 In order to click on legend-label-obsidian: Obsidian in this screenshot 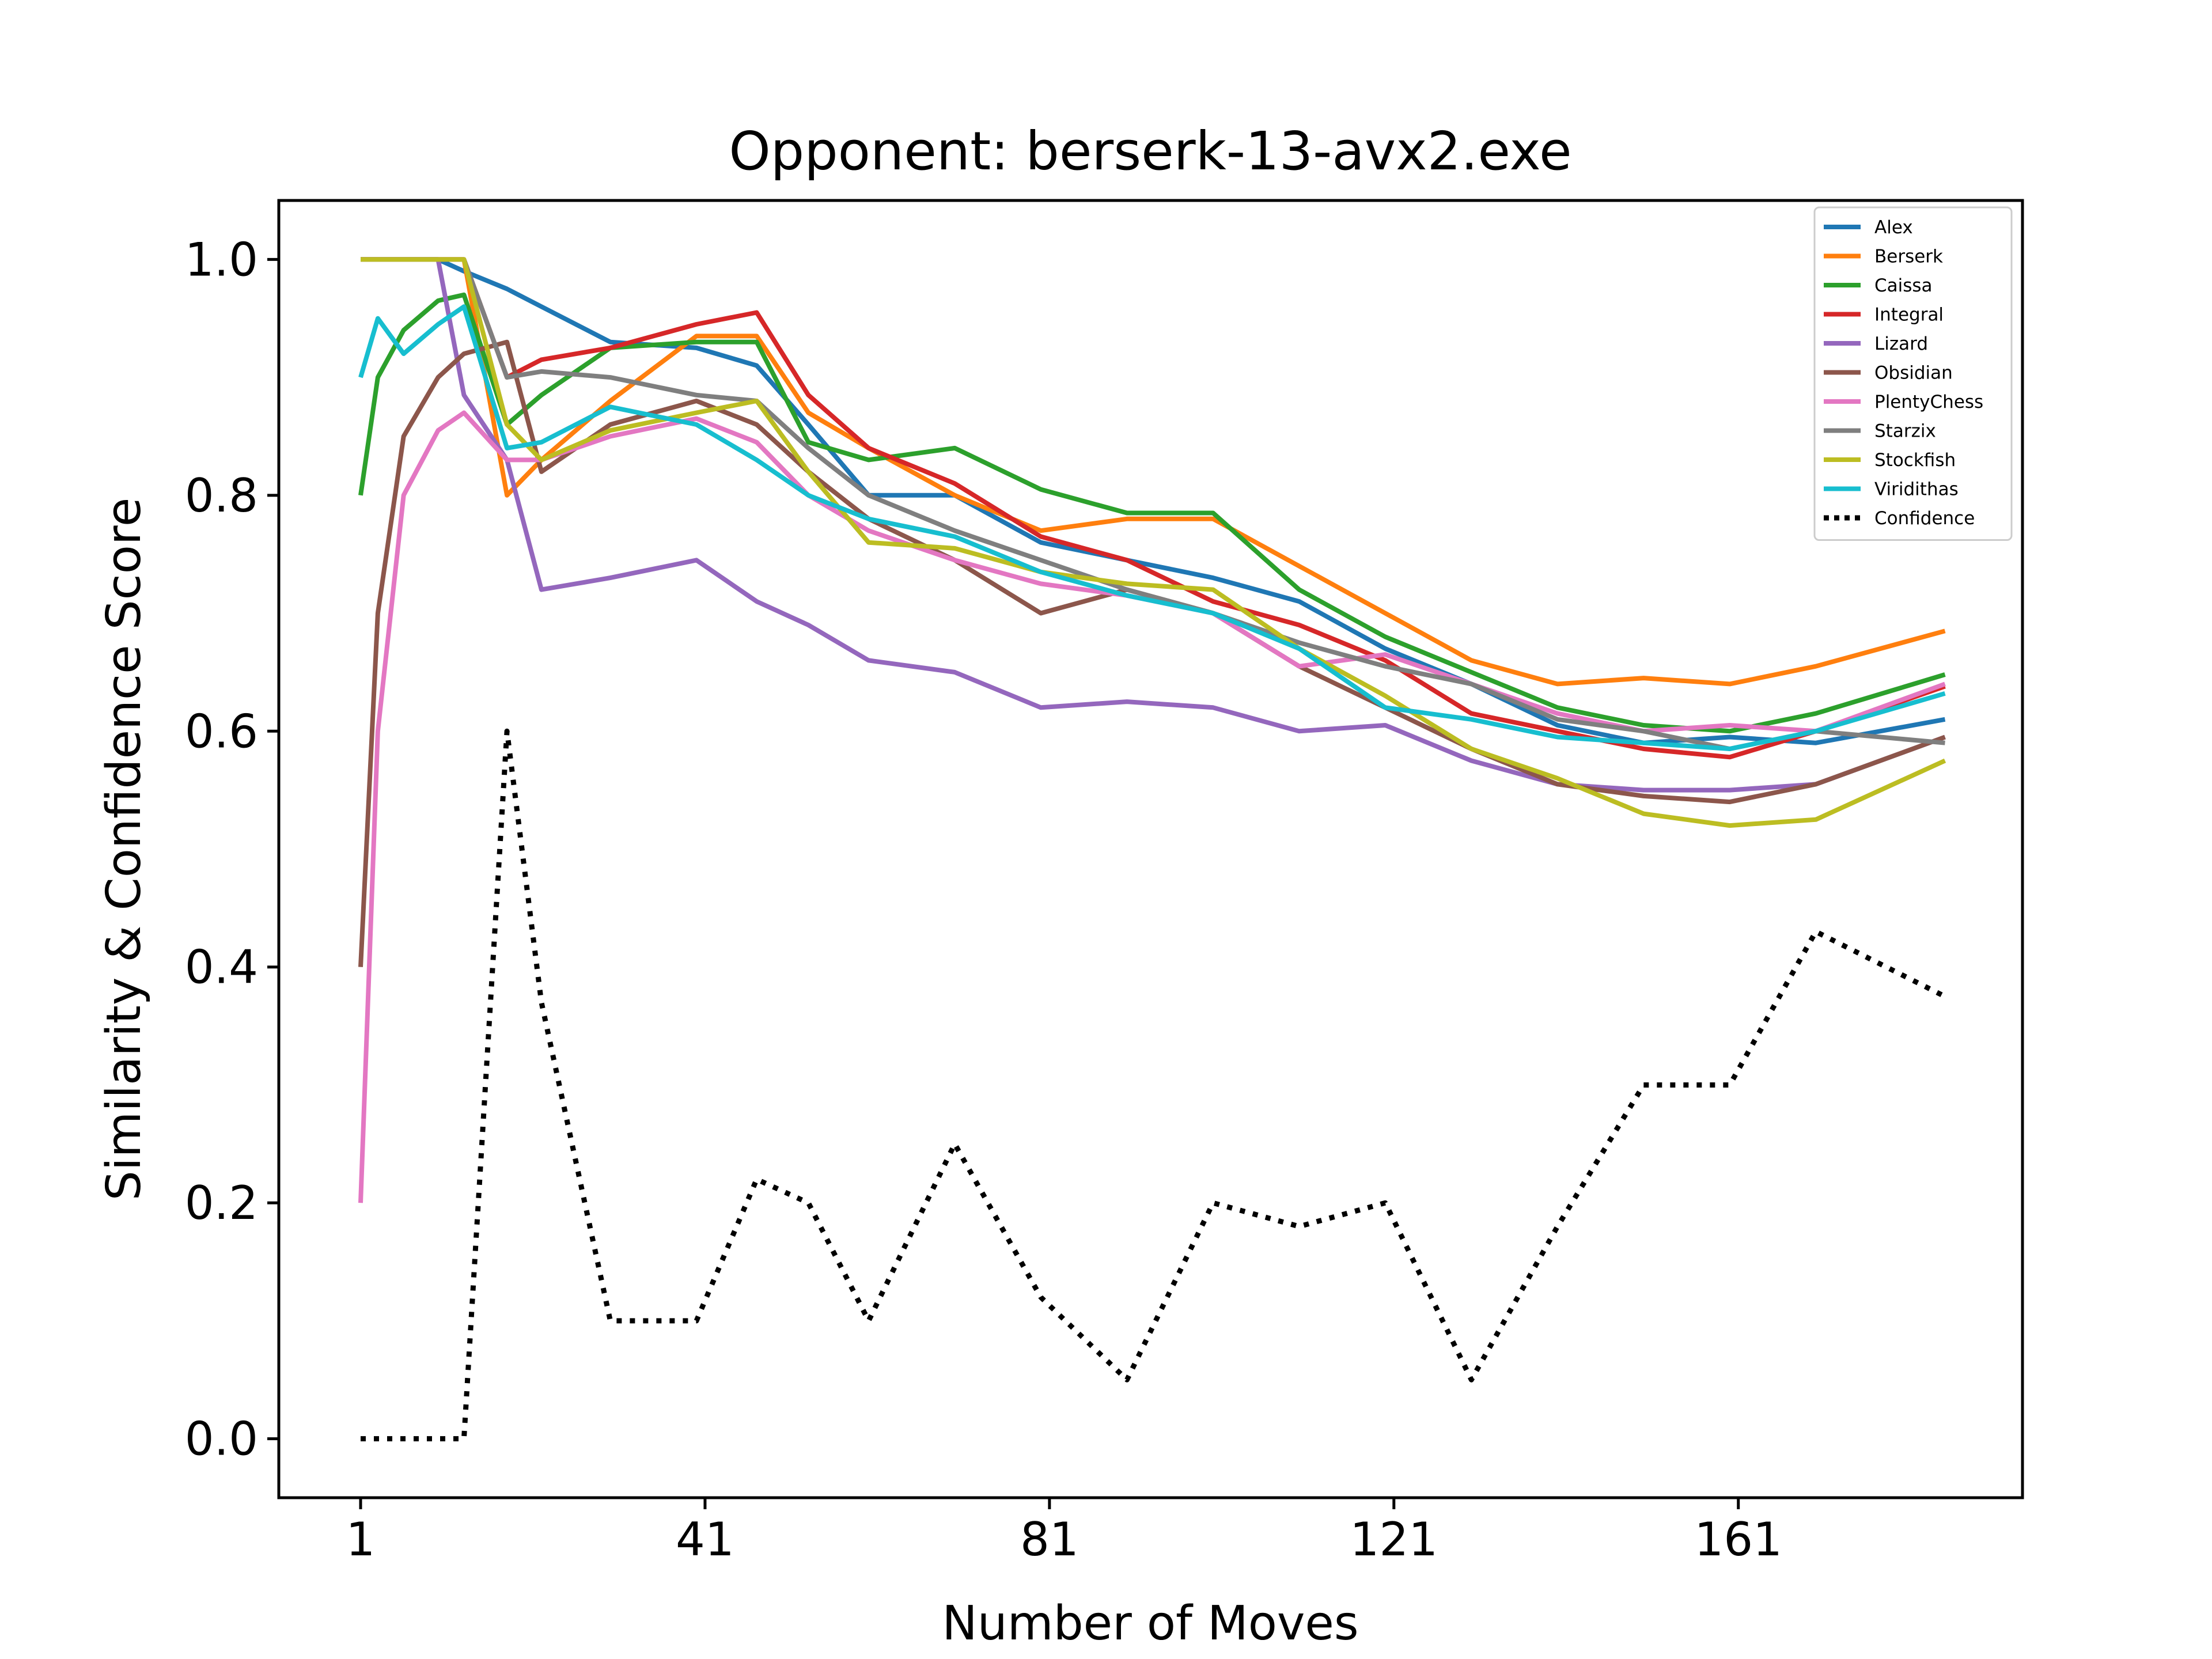, I will do `click(1913, 373)`.